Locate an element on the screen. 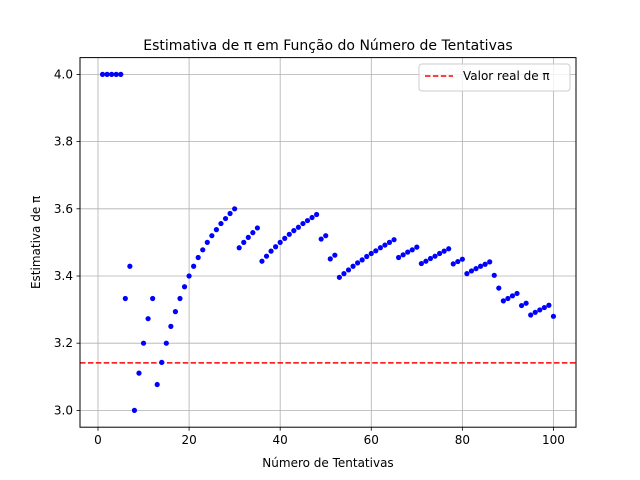  x-tick-label: 40 is located at coordinates (280, 440).